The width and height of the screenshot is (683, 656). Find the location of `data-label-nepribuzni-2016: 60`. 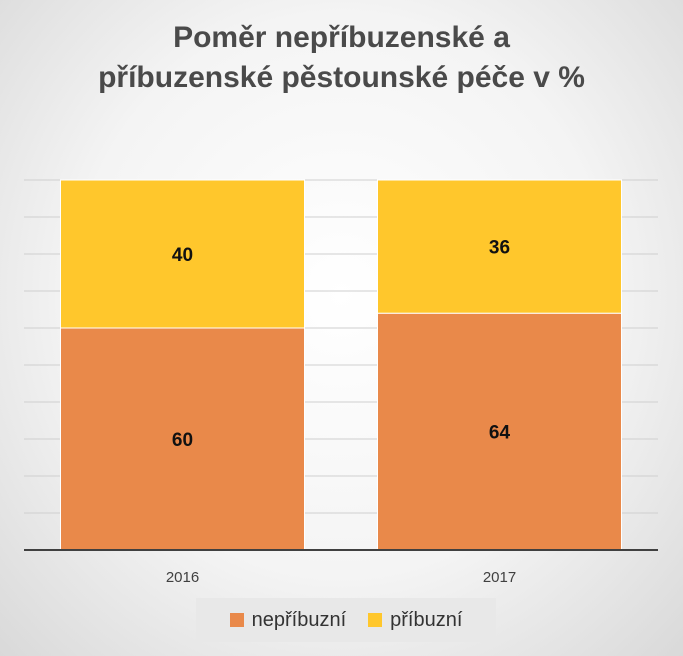

data-label-nepribuzni-2016: 60 is located at coordinates (182, 440).